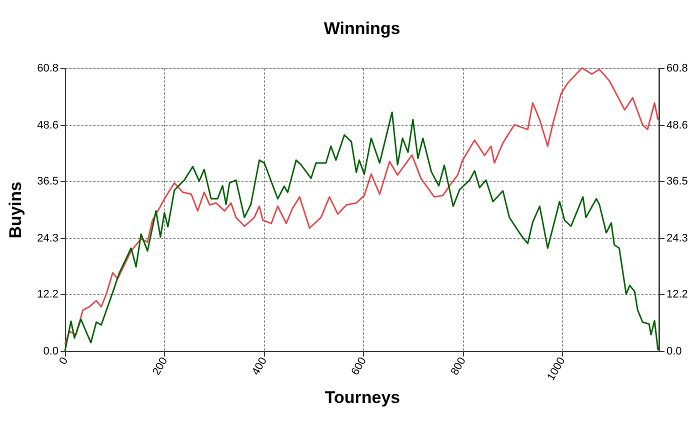 Image resolution: width=700 pixels, height=422 pixels. What do you see at coordinates (362, 398) in the screenshot?
I see `x-axis-title: Tourneys` at bounding box center [362, 398].